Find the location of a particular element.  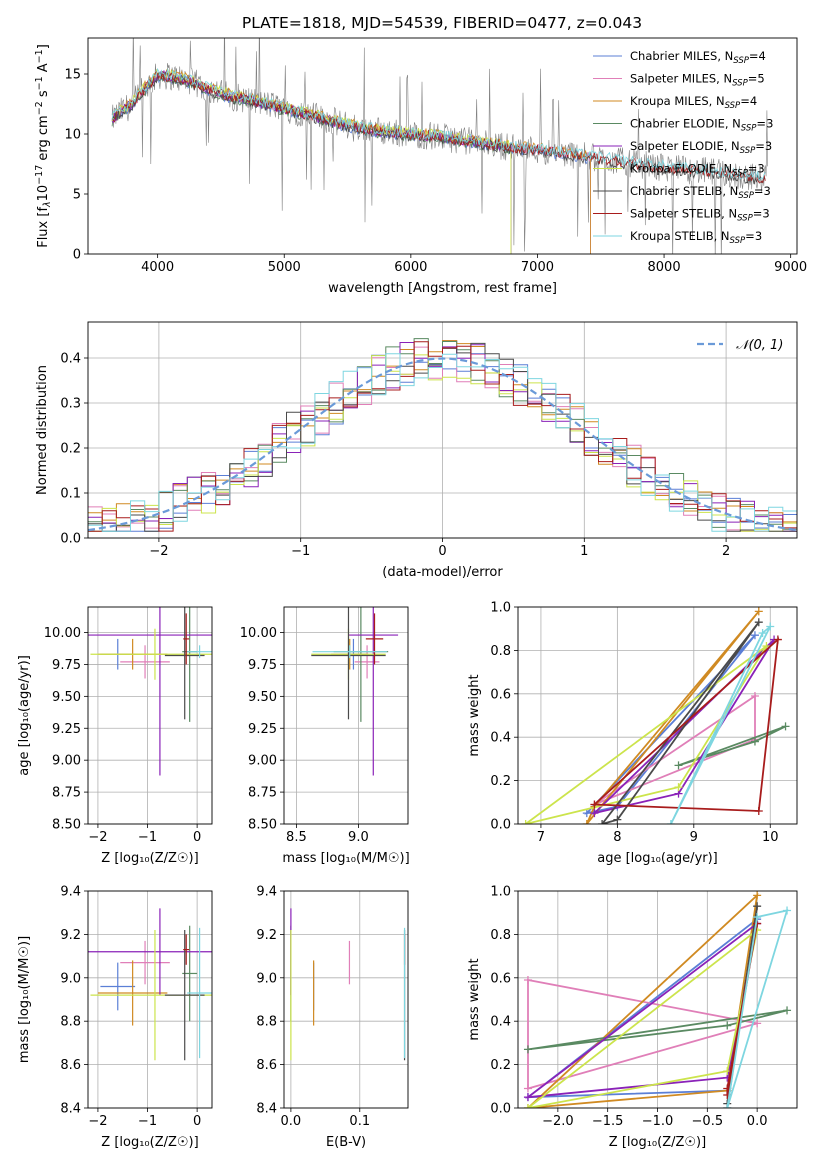

legend-model: Chabrier ELODIE is located at coordinates (677, 124).